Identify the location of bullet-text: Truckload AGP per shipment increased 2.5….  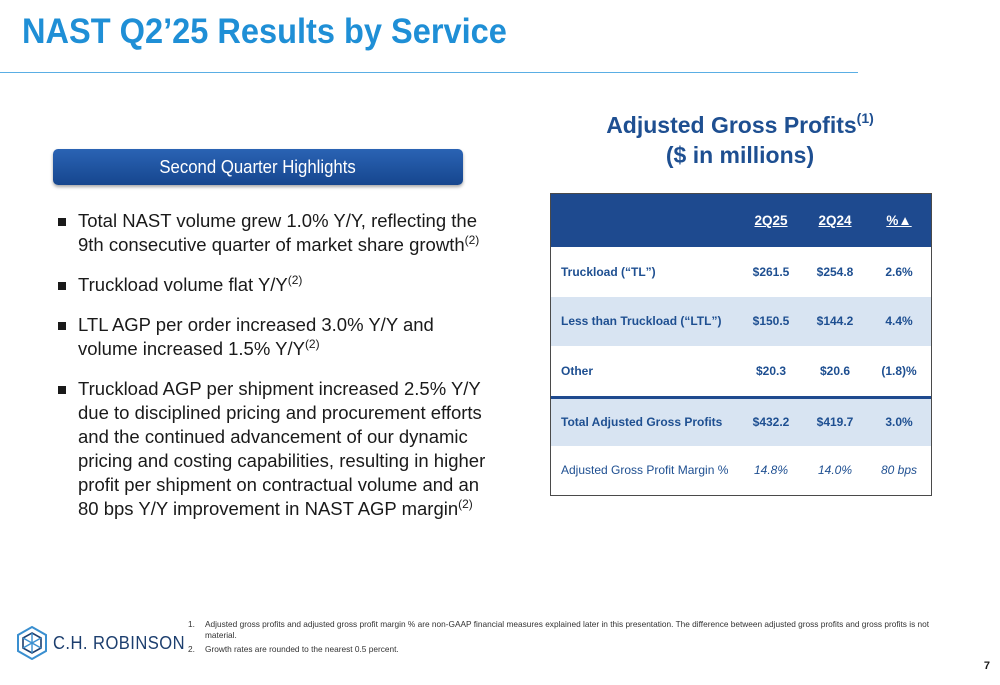
(282, 448).